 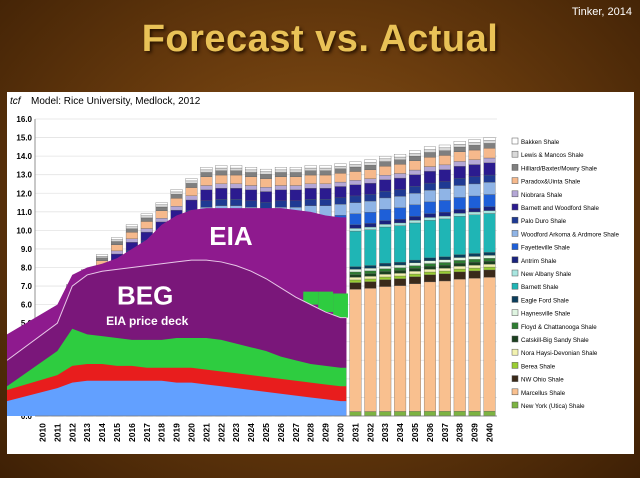 I want to click on beg-outline, so click(x=177, y=310).